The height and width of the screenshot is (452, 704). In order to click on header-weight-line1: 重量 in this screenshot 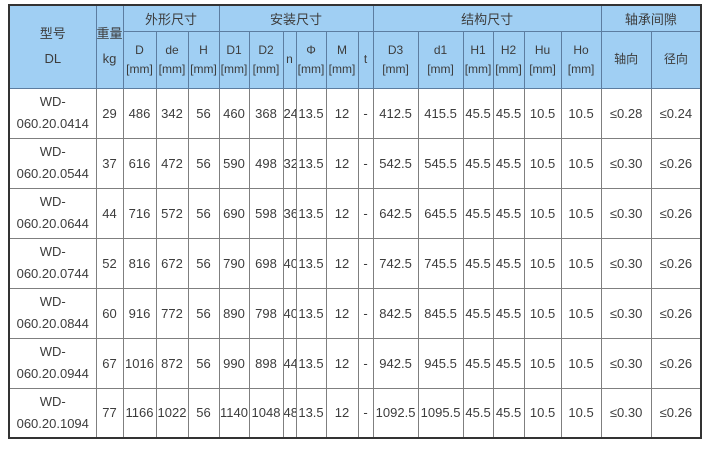, I will do `click(109, 34)`.